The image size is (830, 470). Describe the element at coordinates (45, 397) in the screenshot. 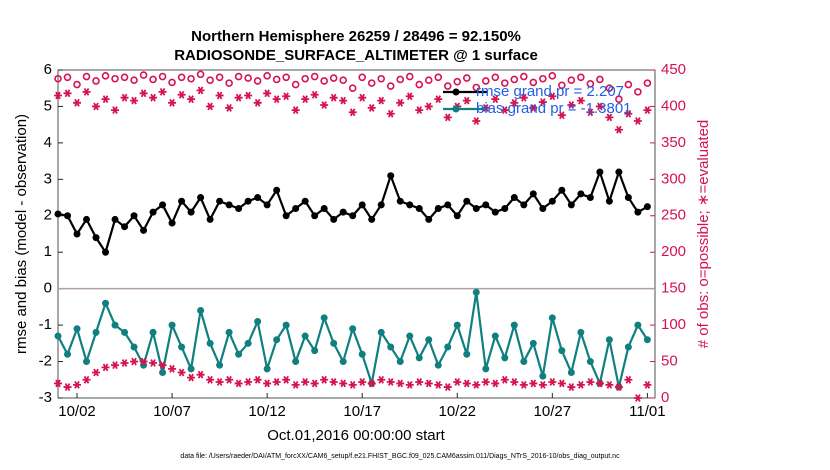

I see `y-tick-label: -3` at that location.